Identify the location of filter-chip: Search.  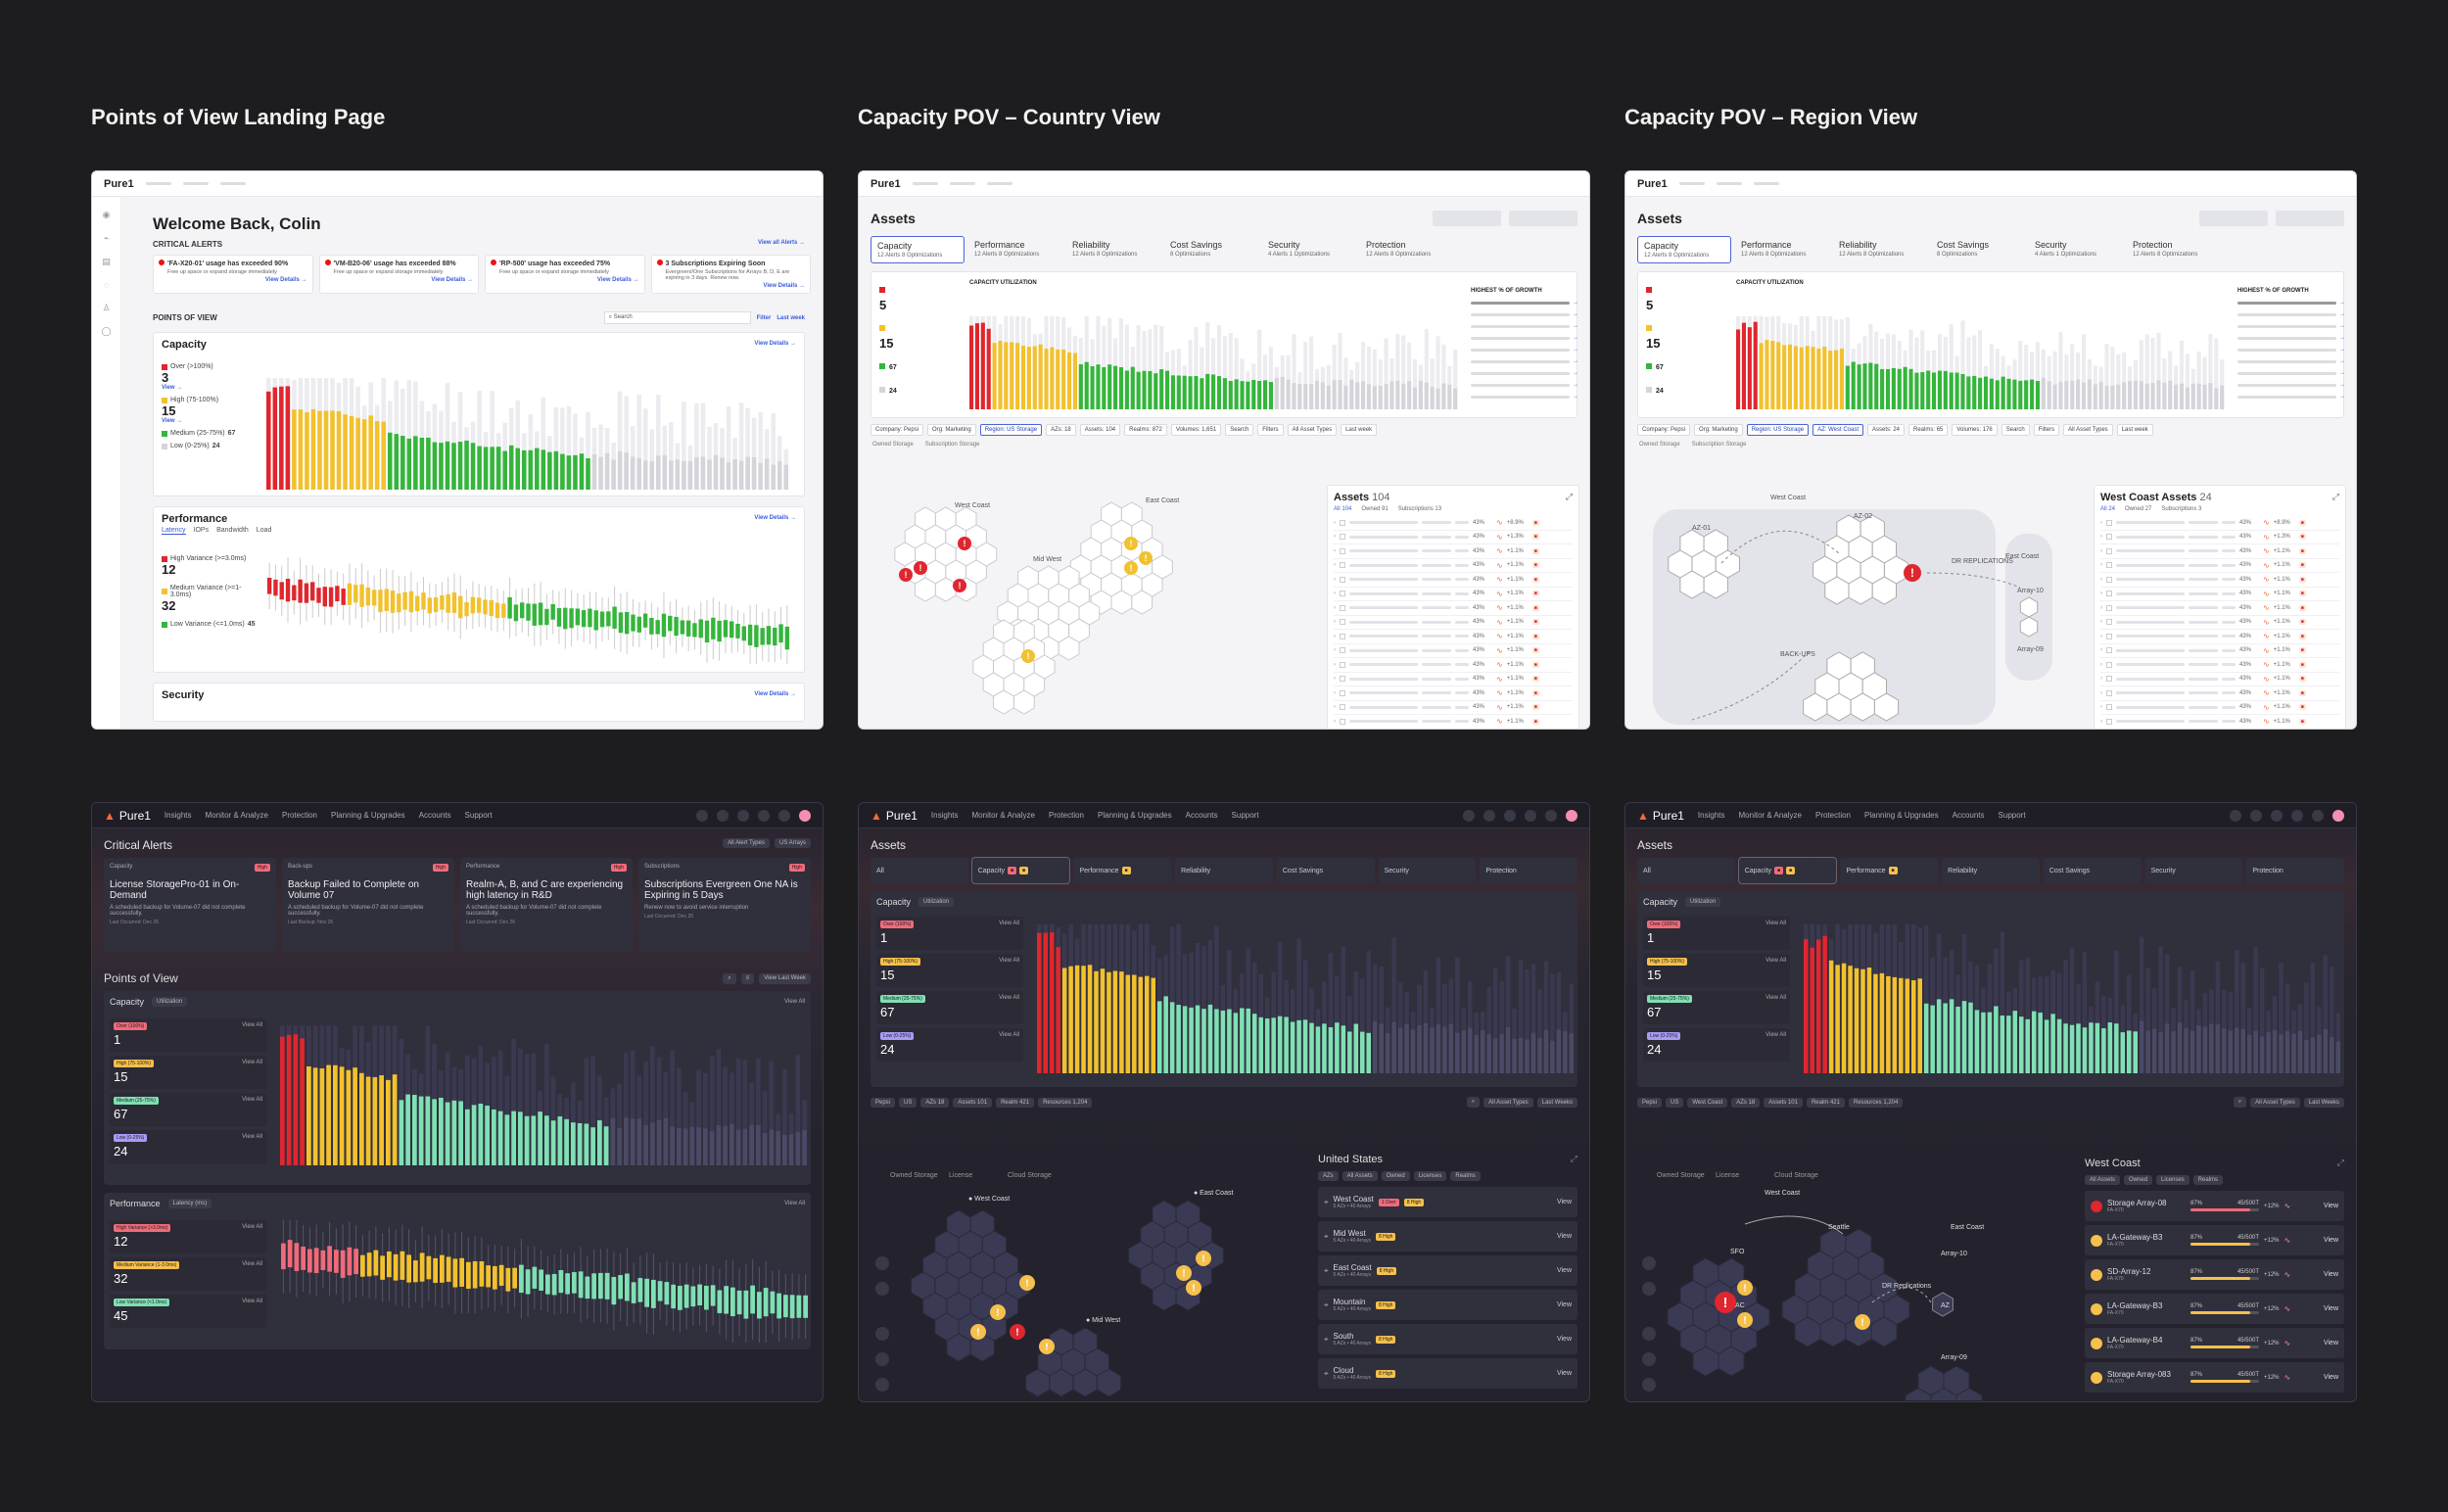
(1239, 430).